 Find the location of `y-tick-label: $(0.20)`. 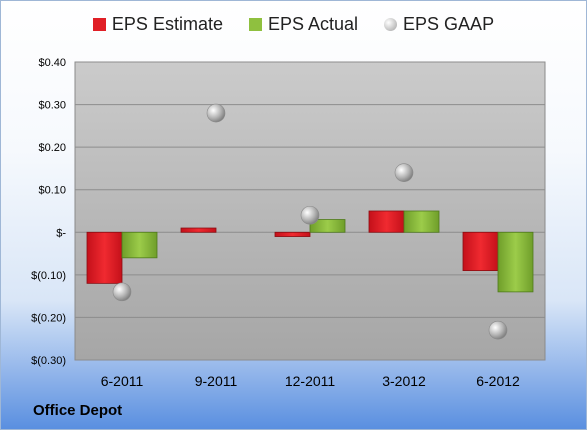

y-tick-label: $(0.20) is located at coordinates (48, 318).